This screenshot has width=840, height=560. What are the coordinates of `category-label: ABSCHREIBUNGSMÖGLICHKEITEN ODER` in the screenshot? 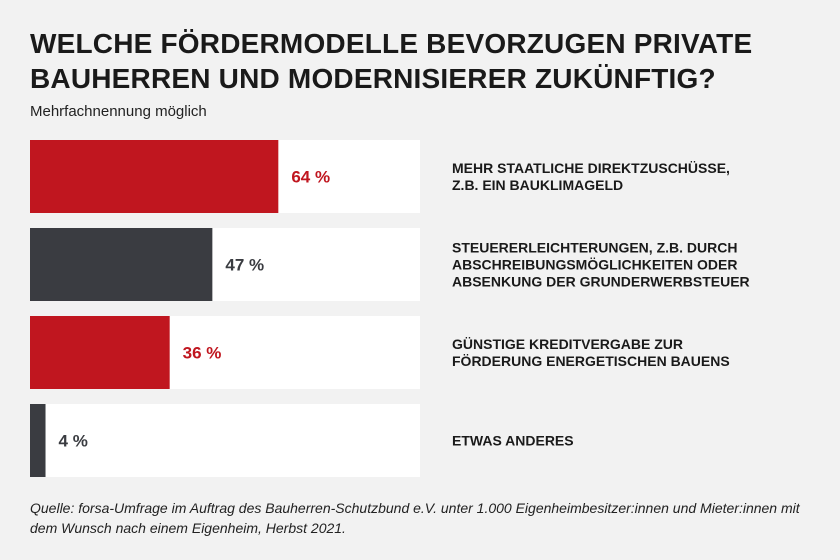 It's located at (594, 265).